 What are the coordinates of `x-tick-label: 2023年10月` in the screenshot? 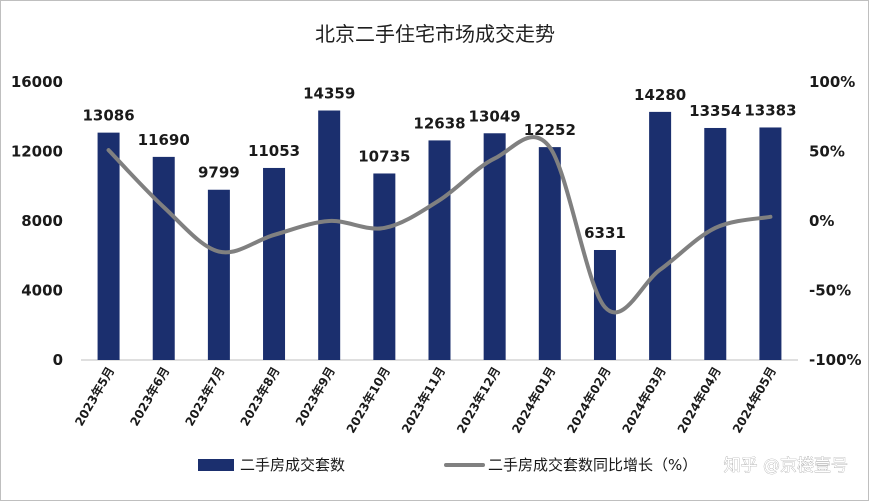 It's located at (368, 400).